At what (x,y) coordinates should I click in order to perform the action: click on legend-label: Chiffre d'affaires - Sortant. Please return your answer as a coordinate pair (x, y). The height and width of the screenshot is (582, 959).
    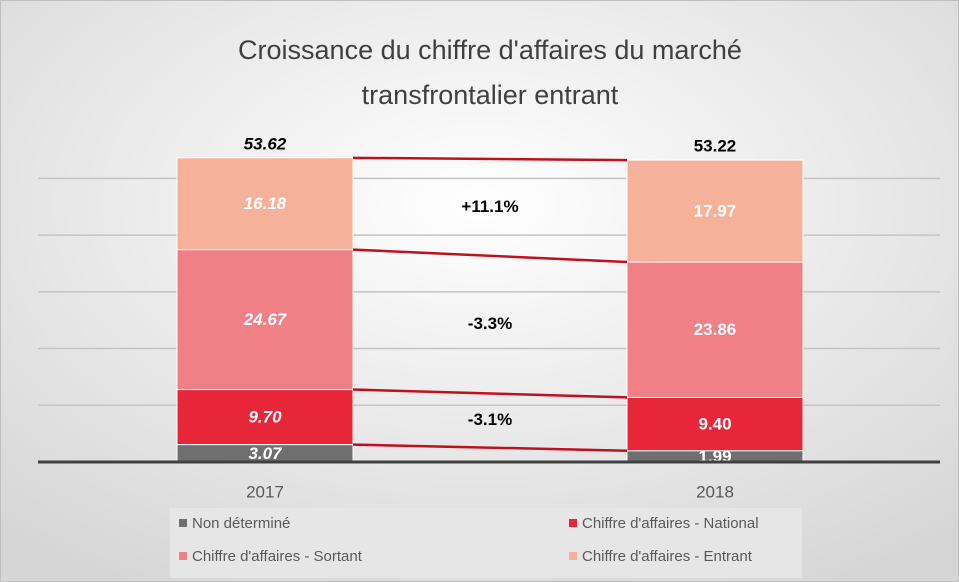
    Looking at the image, I should click on (277, 556).